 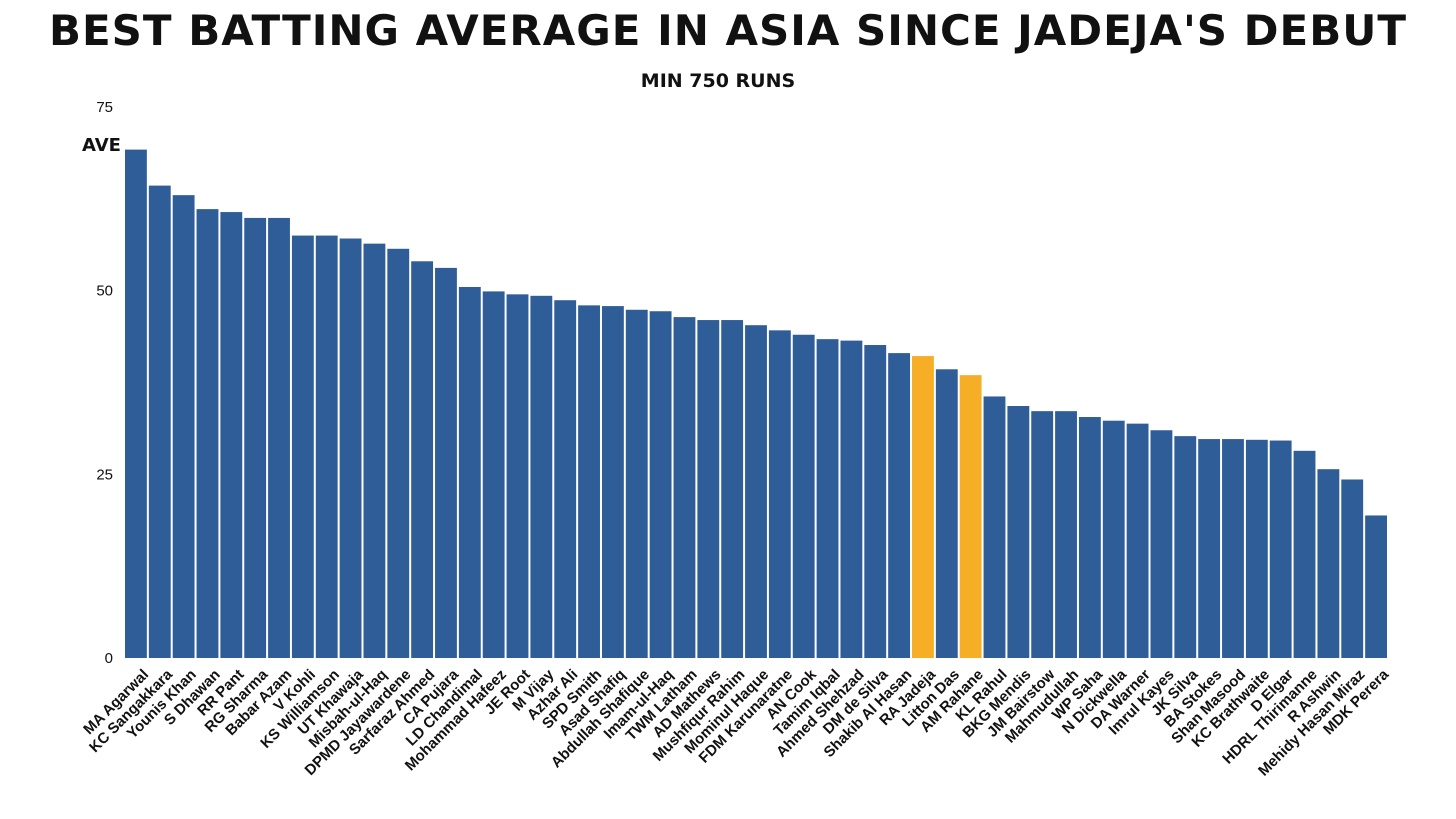 I want to click on bar-an-cook, so click(x=803, y=496).